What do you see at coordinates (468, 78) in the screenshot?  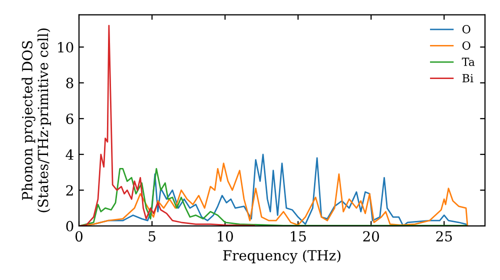 I see `legend-label: Bi` at bounding box center [468, 78].